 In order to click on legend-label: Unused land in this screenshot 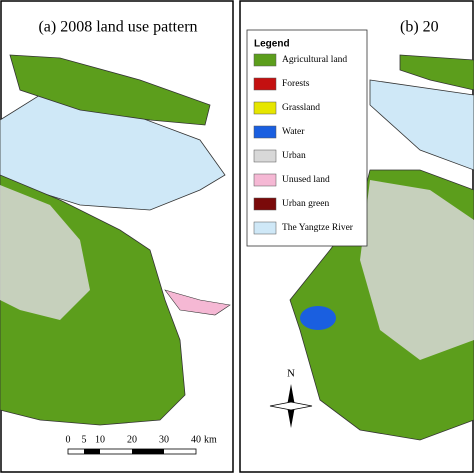, I will do `click(306, 180)`.